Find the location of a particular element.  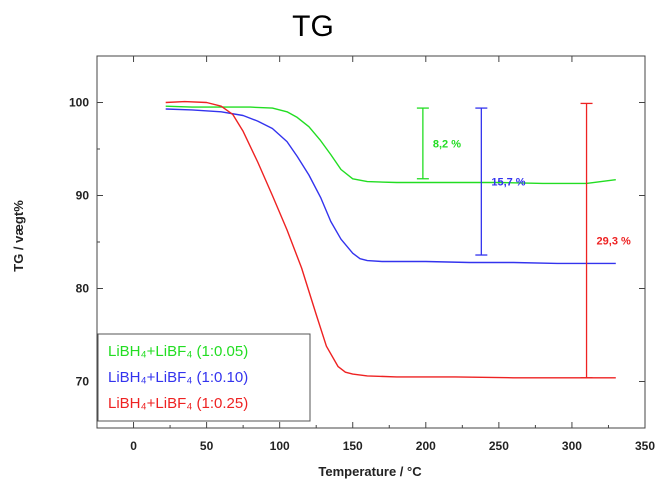

x-axis-title: Temperature / °C is located at coordinates (370, 471).